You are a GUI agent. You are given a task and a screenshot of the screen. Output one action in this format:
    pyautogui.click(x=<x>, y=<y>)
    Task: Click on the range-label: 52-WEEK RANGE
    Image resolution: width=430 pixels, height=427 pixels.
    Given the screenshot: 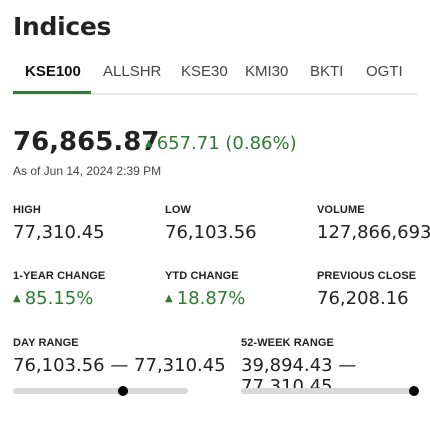 What is the action you would take?
    pyautogui.click(x=287, y=343)
    